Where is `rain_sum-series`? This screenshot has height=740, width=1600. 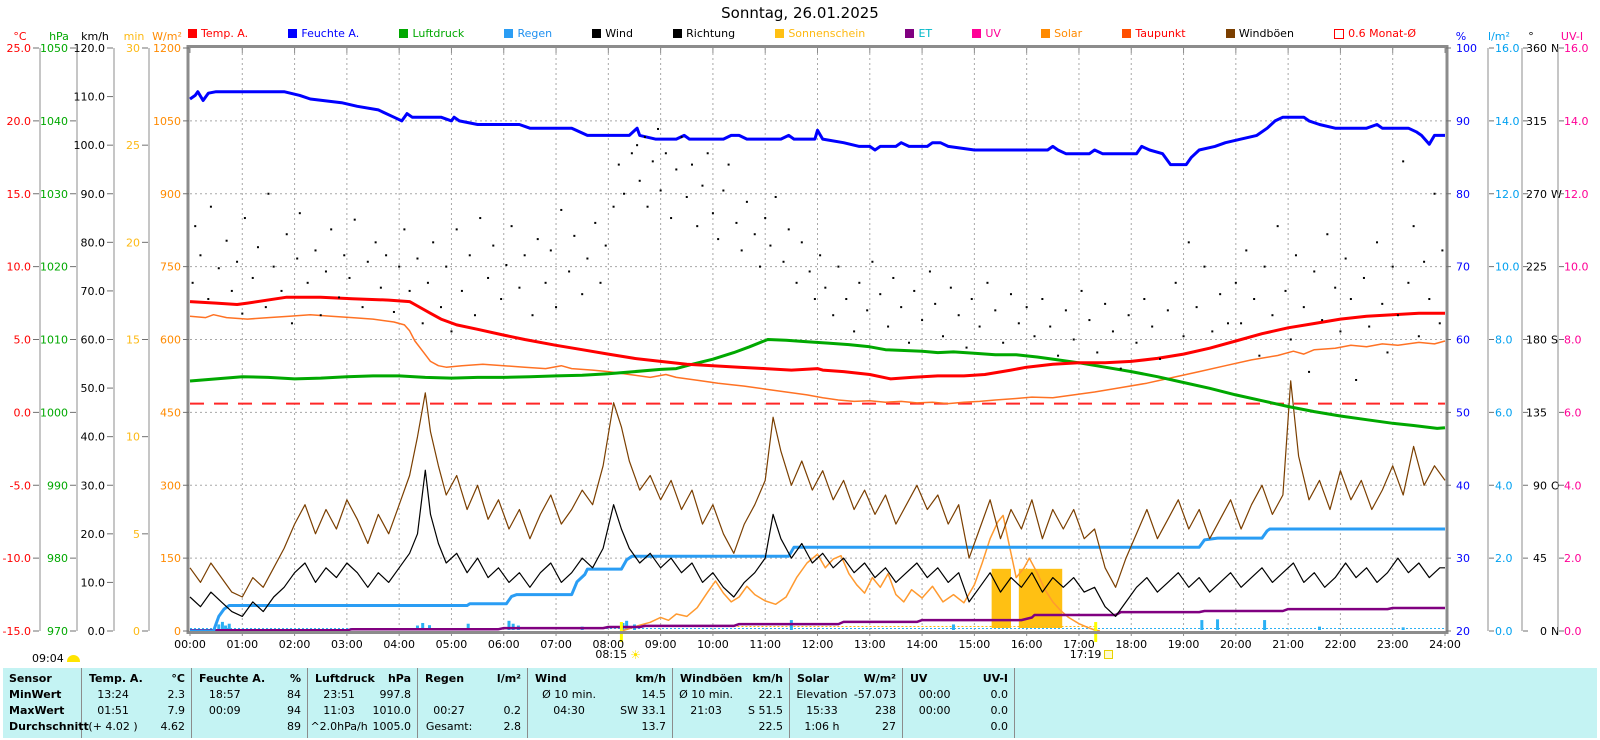 rain_sum-series is located at coordinates (817, 580).